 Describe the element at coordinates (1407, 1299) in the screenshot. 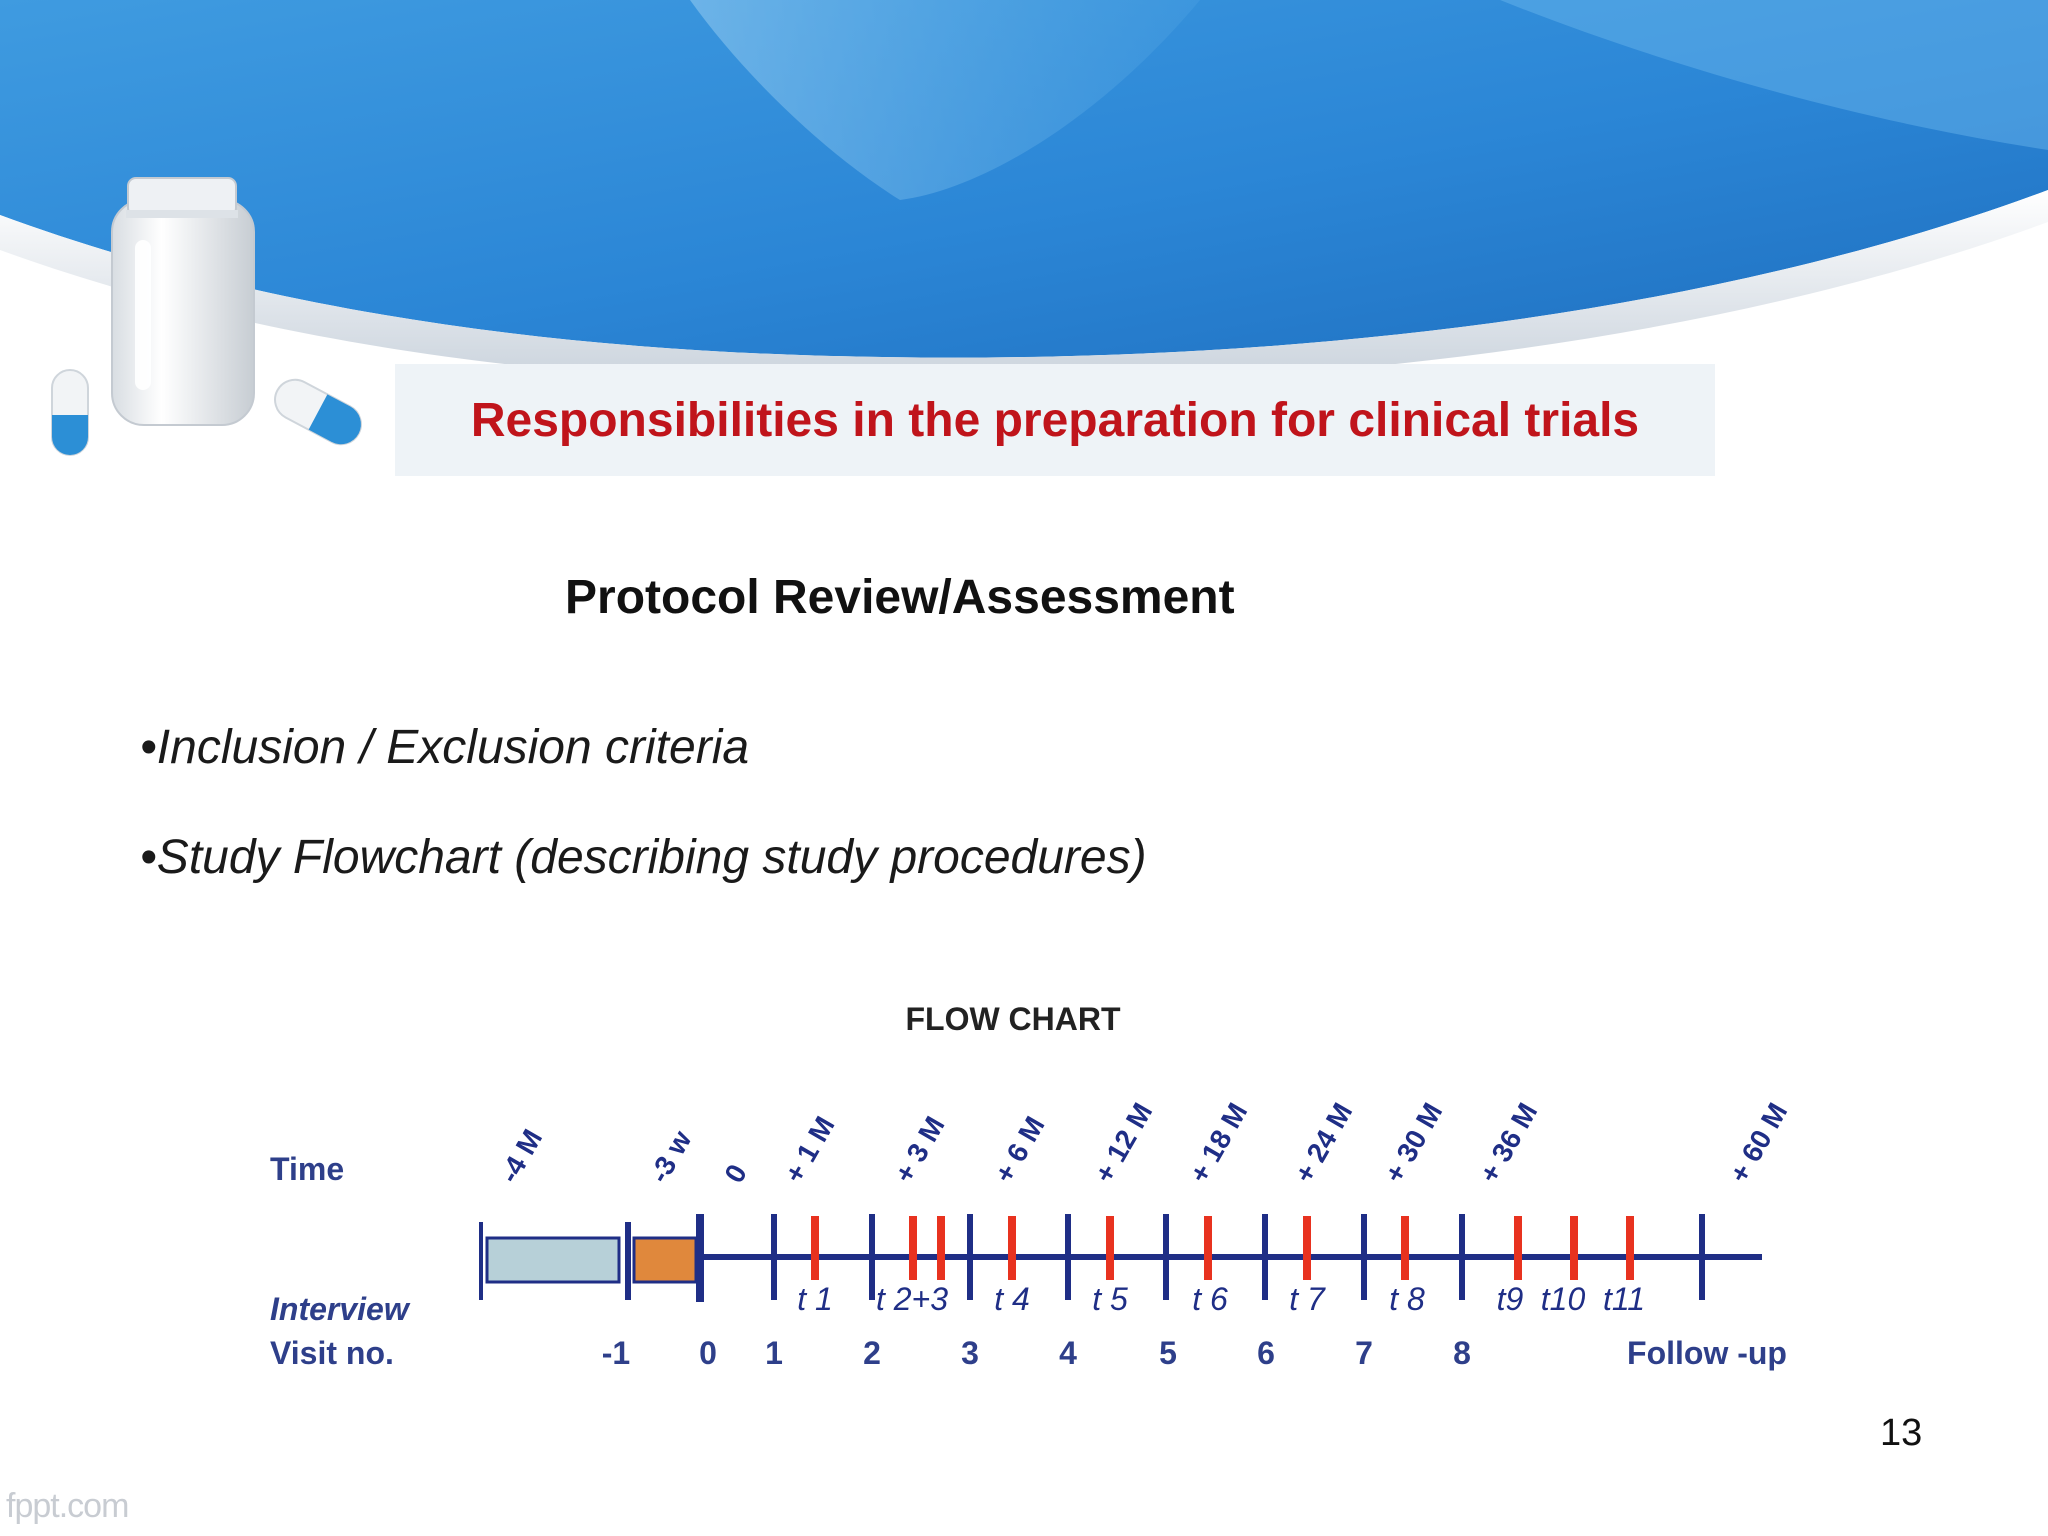

I see `interview-label: t 8` at that location.